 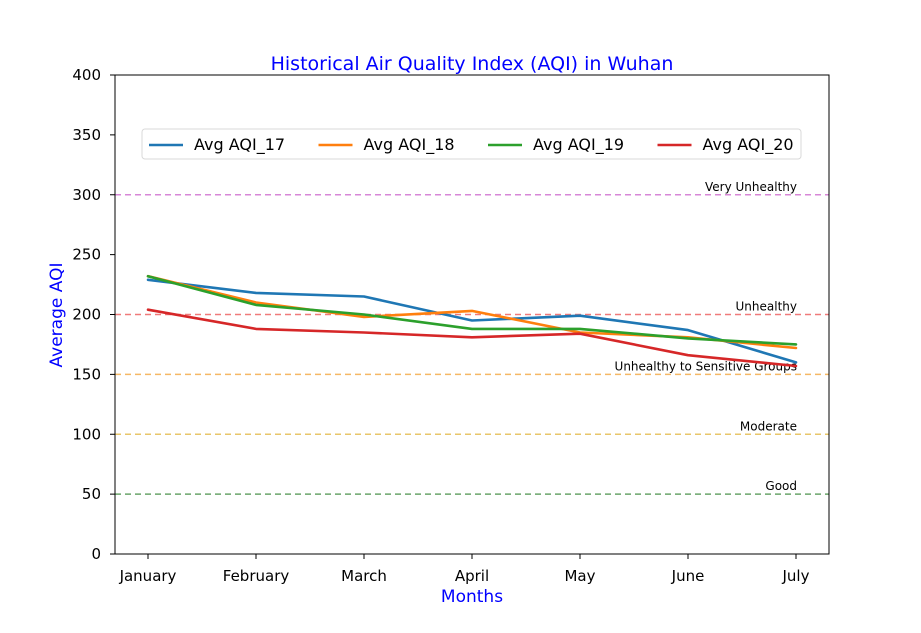 What do you see at coordinates (579, 576) in the screenshot?
I see `x-tick-label-4: May` at bounding box center [579, 576].